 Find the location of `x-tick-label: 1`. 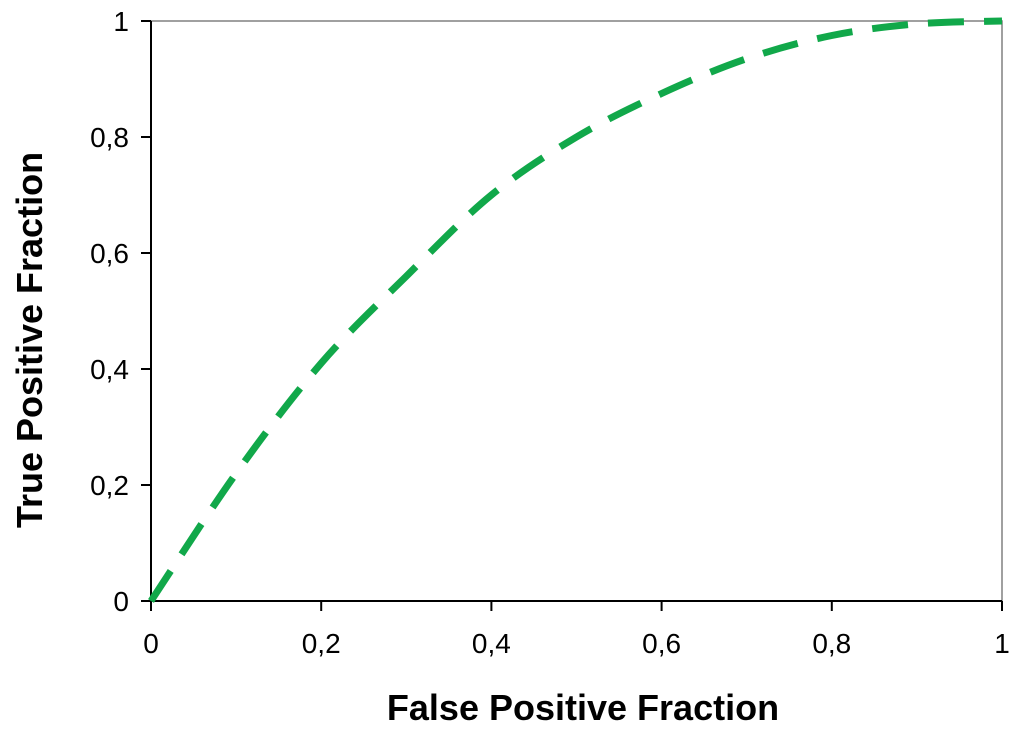

x-tick-label: 1 is located at coordinates (1002, 643).